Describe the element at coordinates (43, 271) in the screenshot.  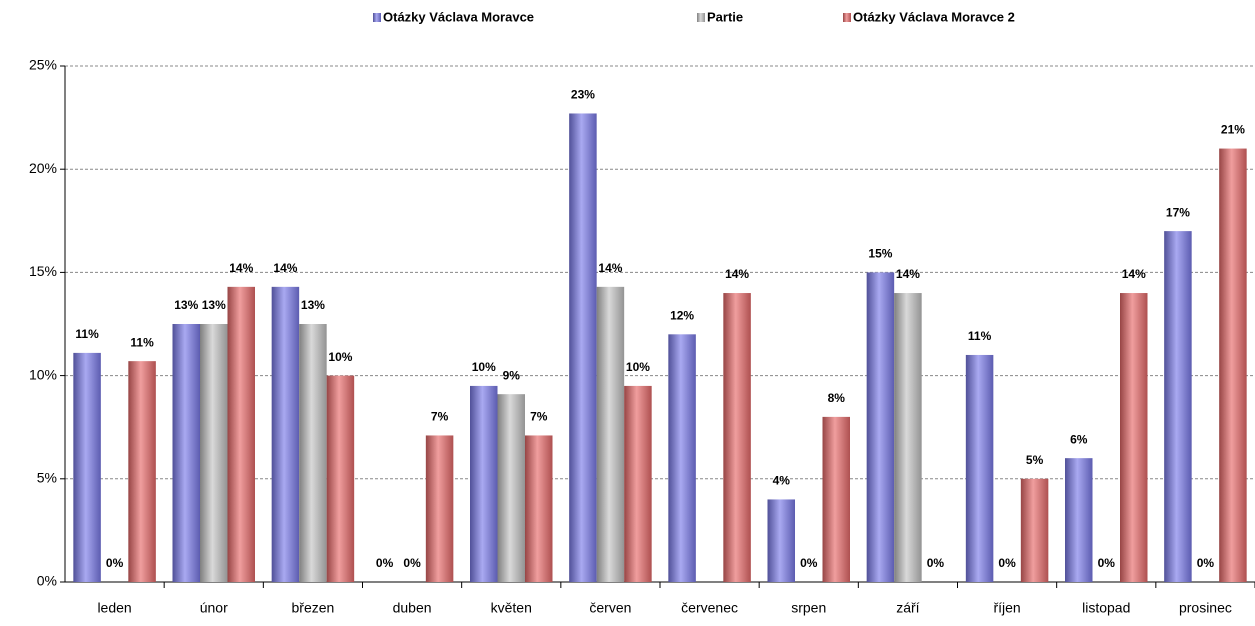
I see `y-tick-label: 15%` at that location.